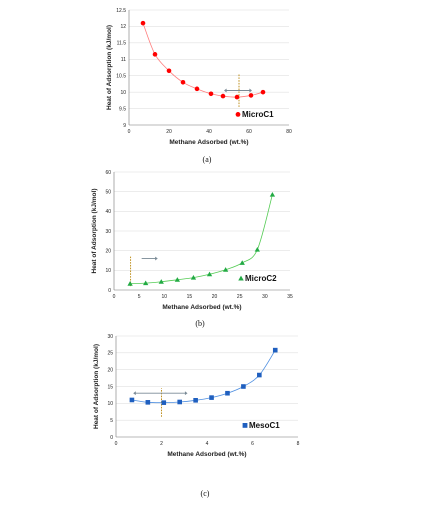 The image size is (434, 511). I want to click on y-tick-label: 40, so click(108, 212).